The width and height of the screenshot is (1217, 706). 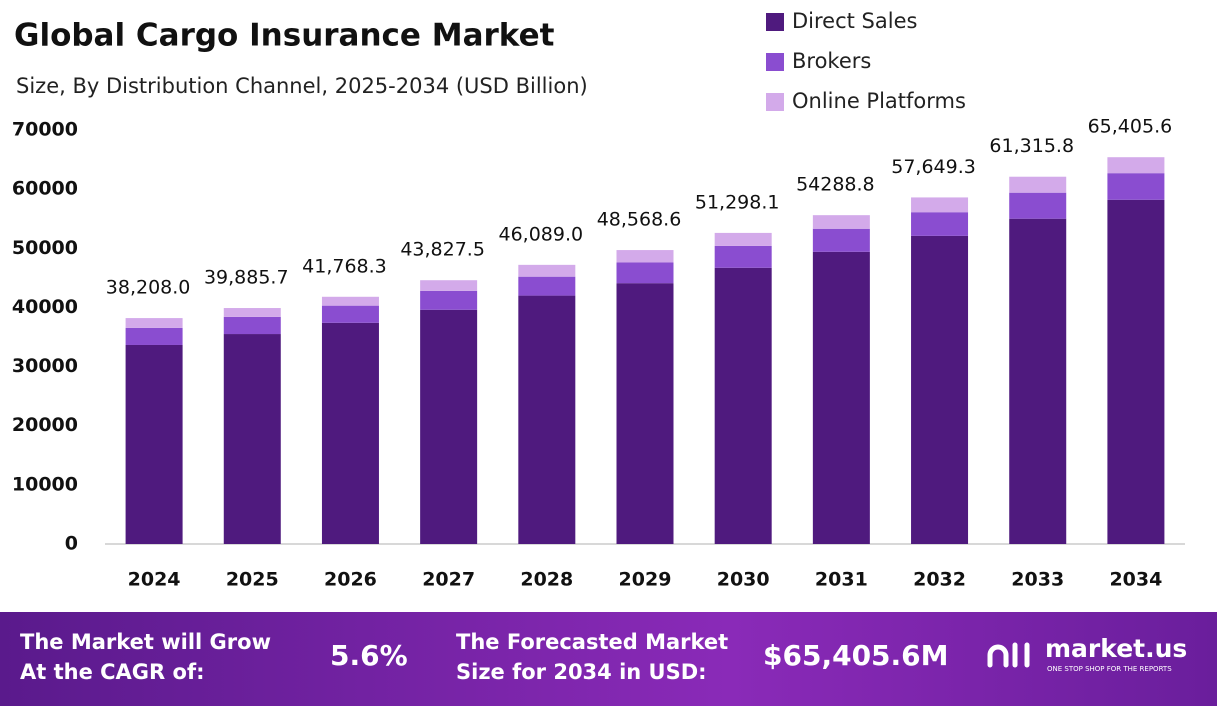 I want to click on legend-label: Brokers, so click(x=831, y=61).